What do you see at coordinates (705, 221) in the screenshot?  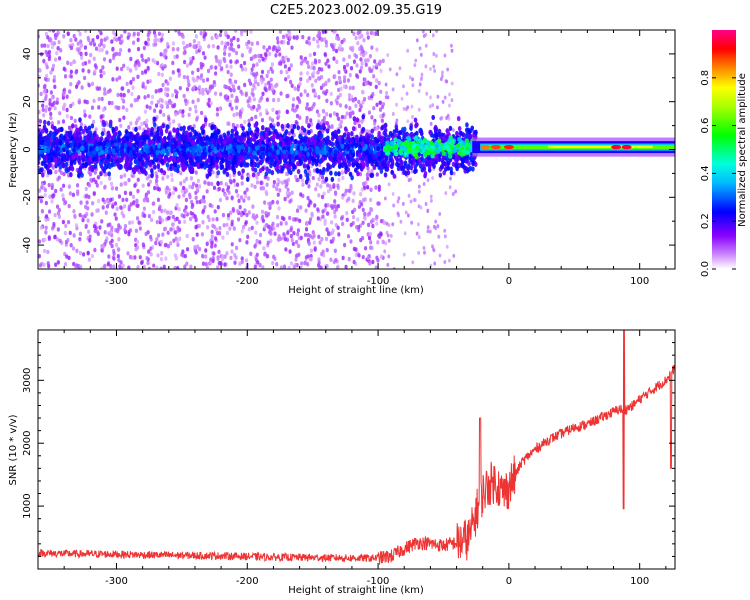 I see `colorbar-tick-label: 0.2` at bounding box center [705, 221].